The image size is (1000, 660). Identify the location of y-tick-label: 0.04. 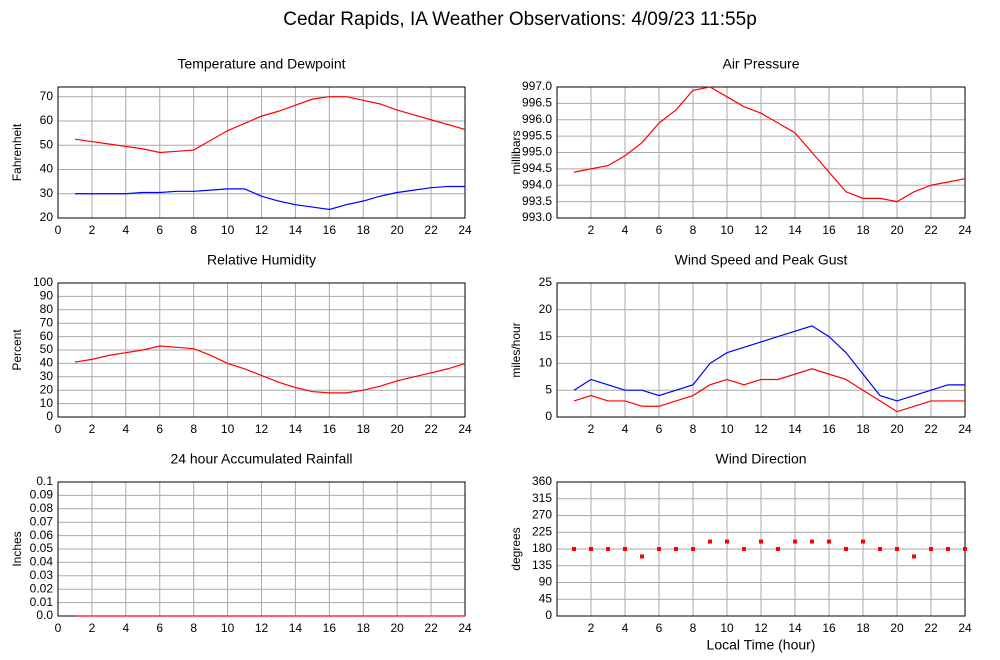
(42, 562).